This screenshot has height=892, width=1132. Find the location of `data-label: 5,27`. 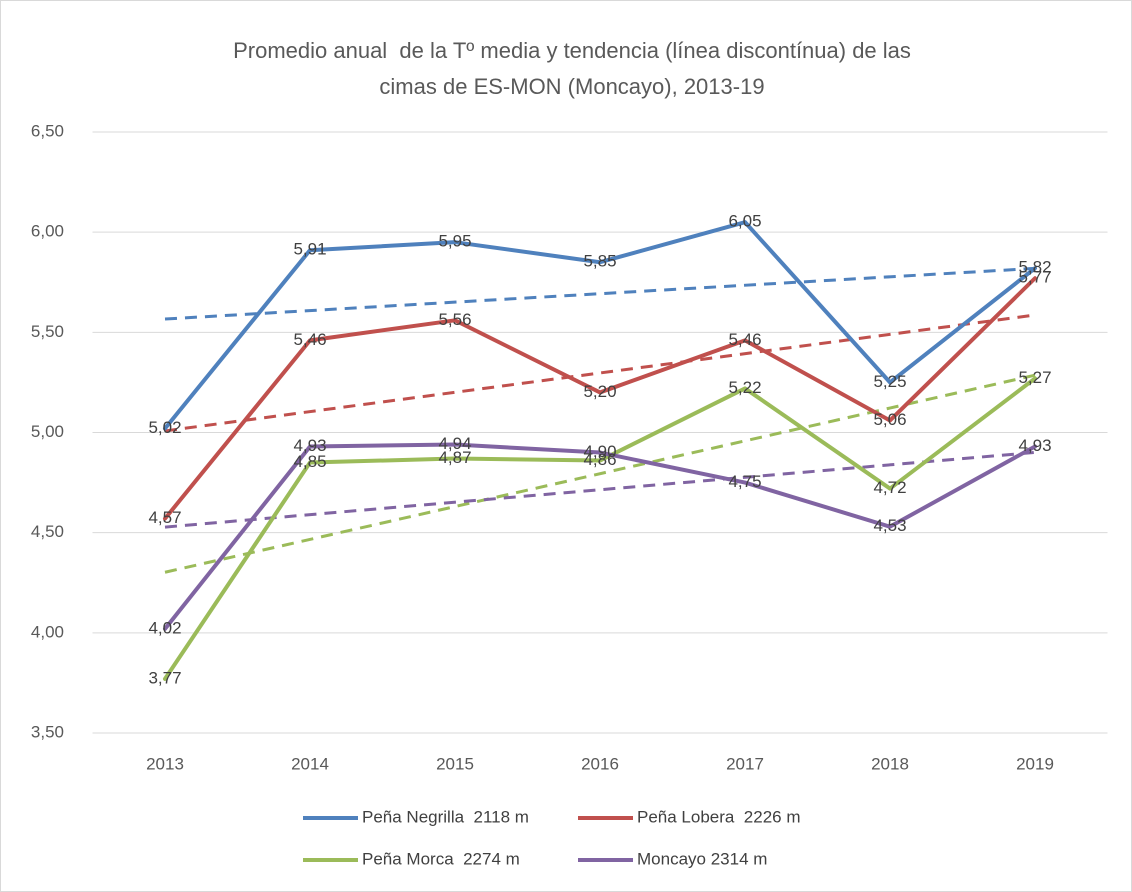

data-label: 5,27 is located at coordinates (1034, 377).